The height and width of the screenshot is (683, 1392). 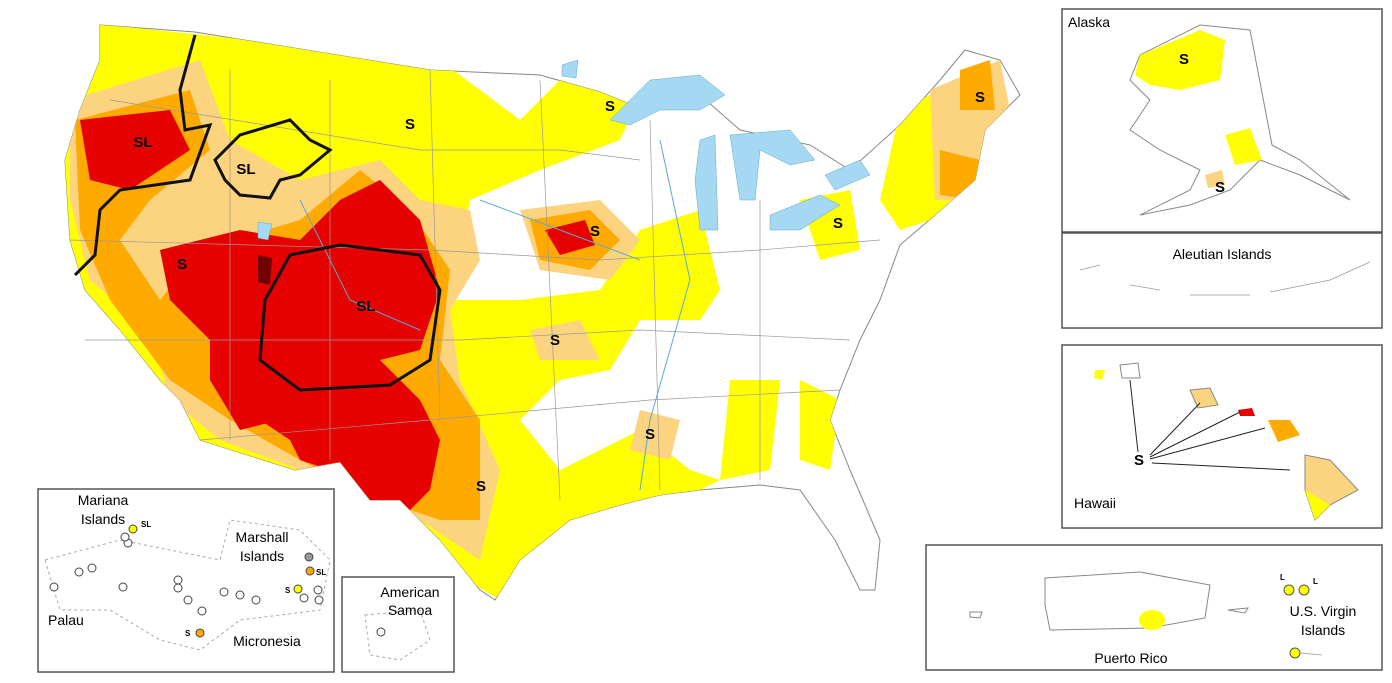 I want to click on inset-title: Puerto Rico, so click(x=1130, y=658).